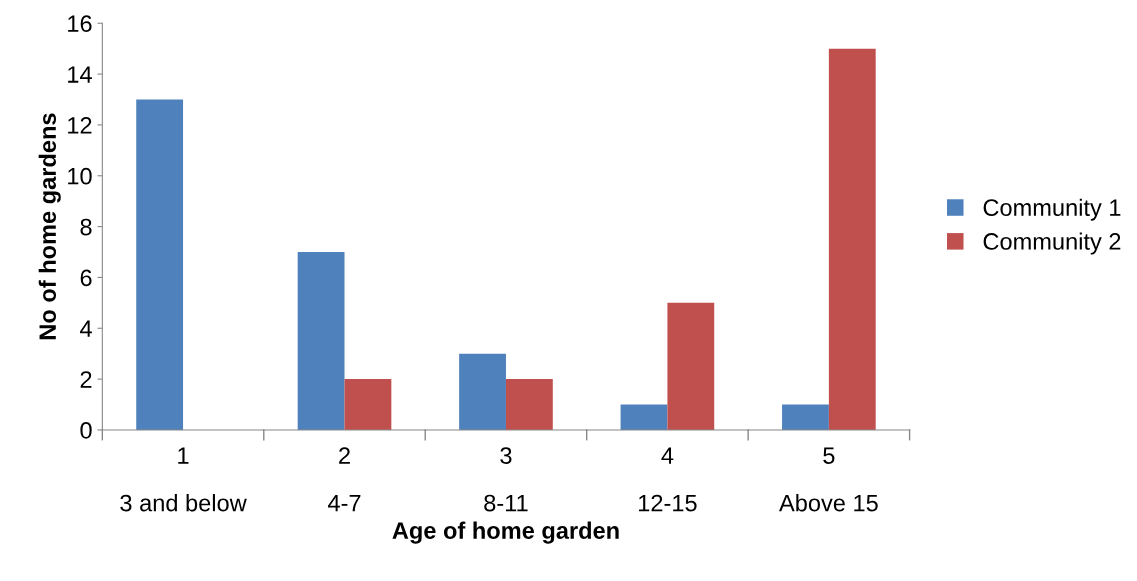 The image size is (1137, 581). What do you see at coordinates (49, 226) in the screenshot?
I see `y-axis-title: No of home gardens` at bounding box center [49, 226].